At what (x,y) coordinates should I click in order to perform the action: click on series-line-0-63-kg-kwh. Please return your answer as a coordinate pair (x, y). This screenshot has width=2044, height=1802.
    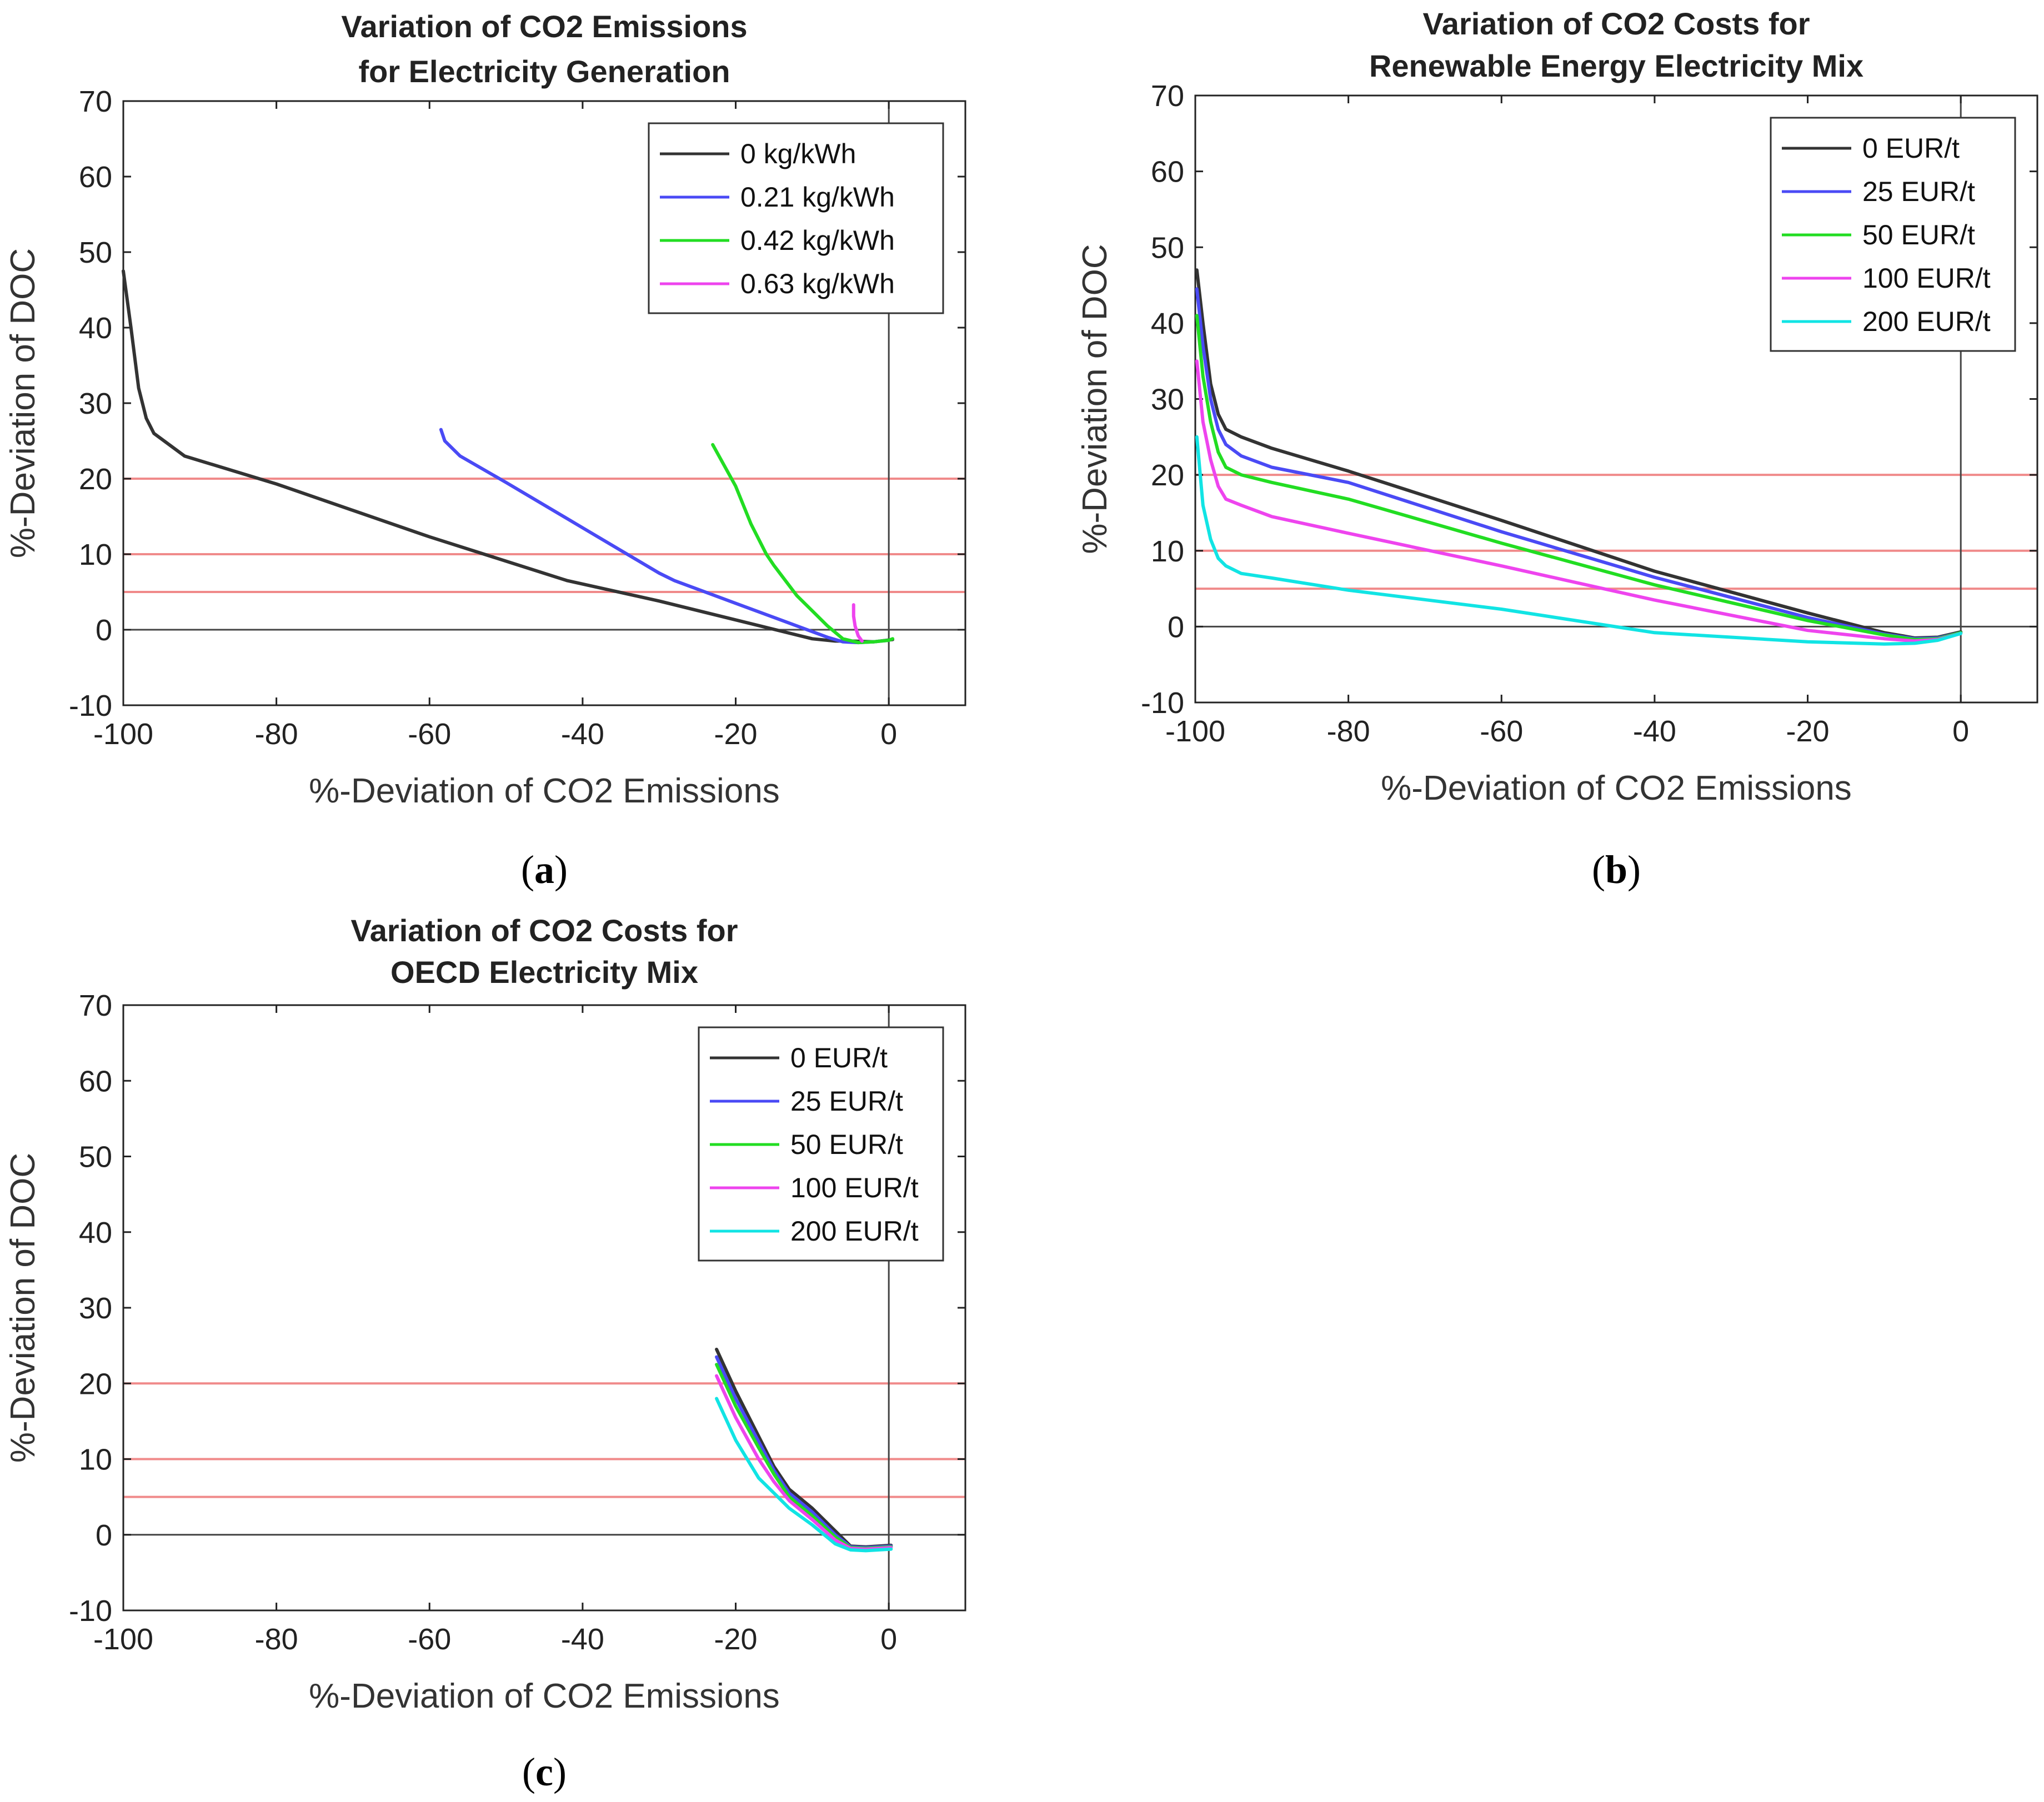
    Looking at the image, I should click on (857, 623).